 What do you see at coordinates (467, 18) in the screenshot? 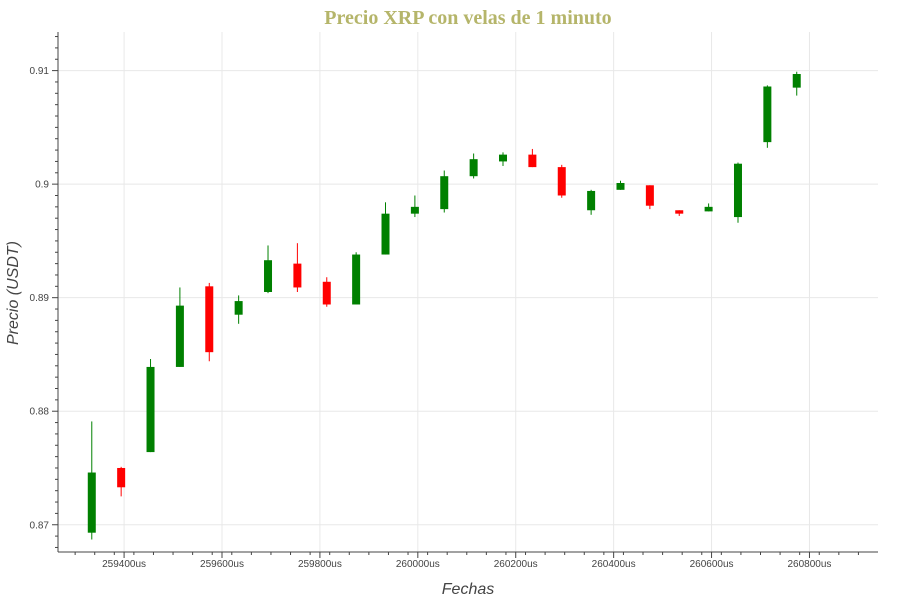
I see `chart-title: Precio XRP con velas de 1 minuto` at bounding box center [467, 18].